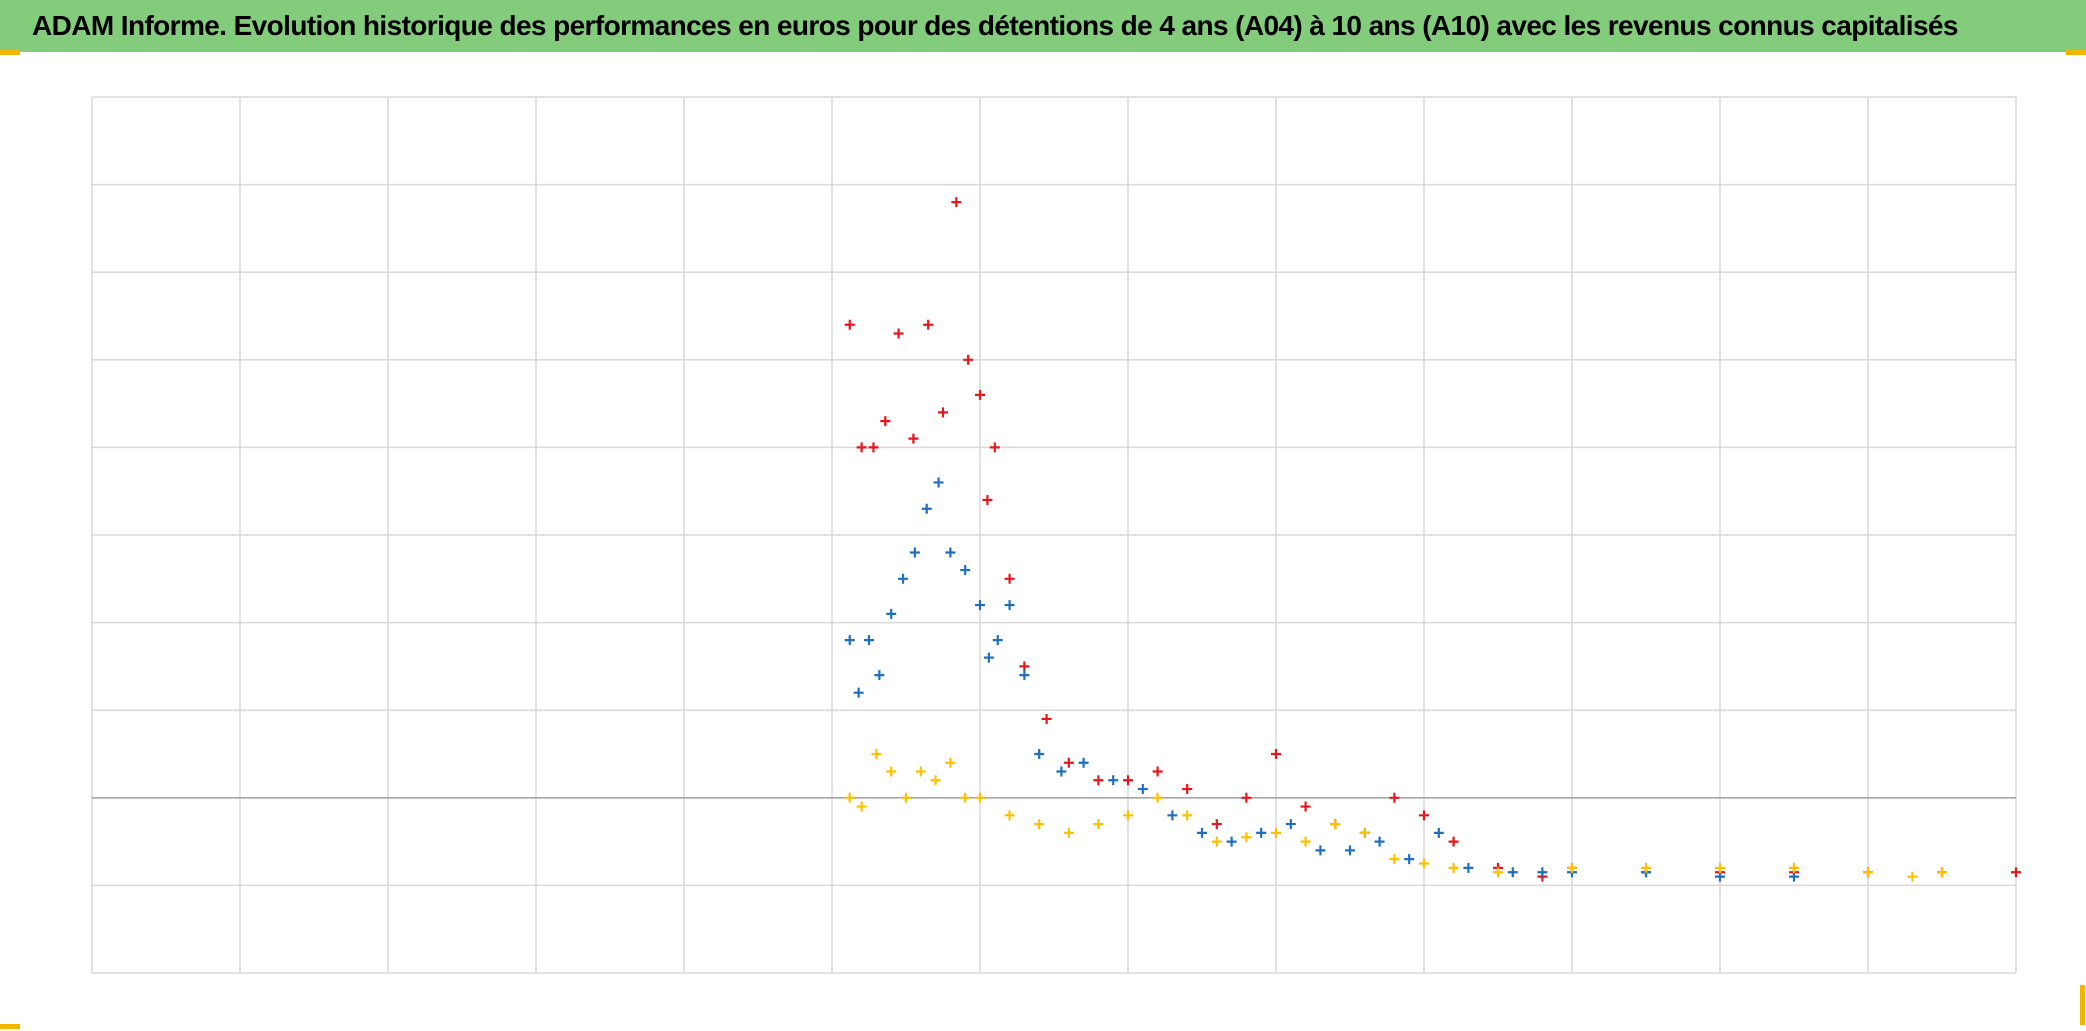  Describe the element at coordinates (2082, 1005) in the screenshot. I see `corner-mark-bottom-right-v` at that location.